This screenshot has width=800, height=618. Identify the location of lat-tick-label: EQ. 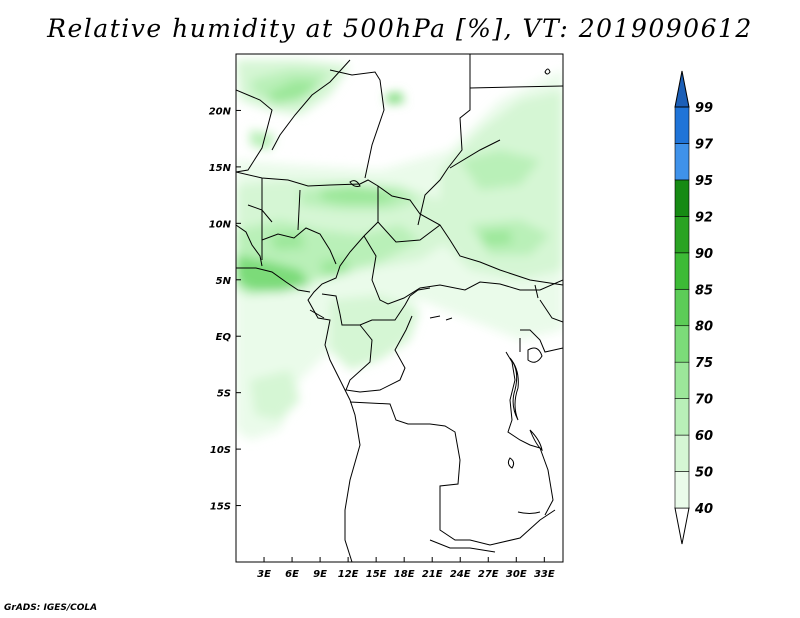
(224, 337).